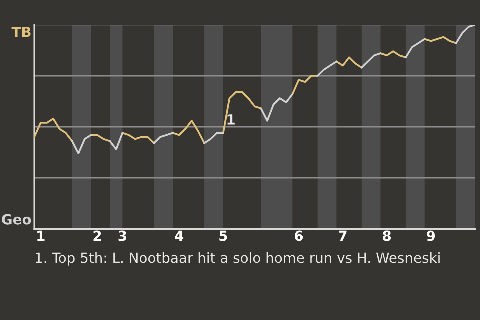  I want to click on annotation: 1, so click(231, 119).